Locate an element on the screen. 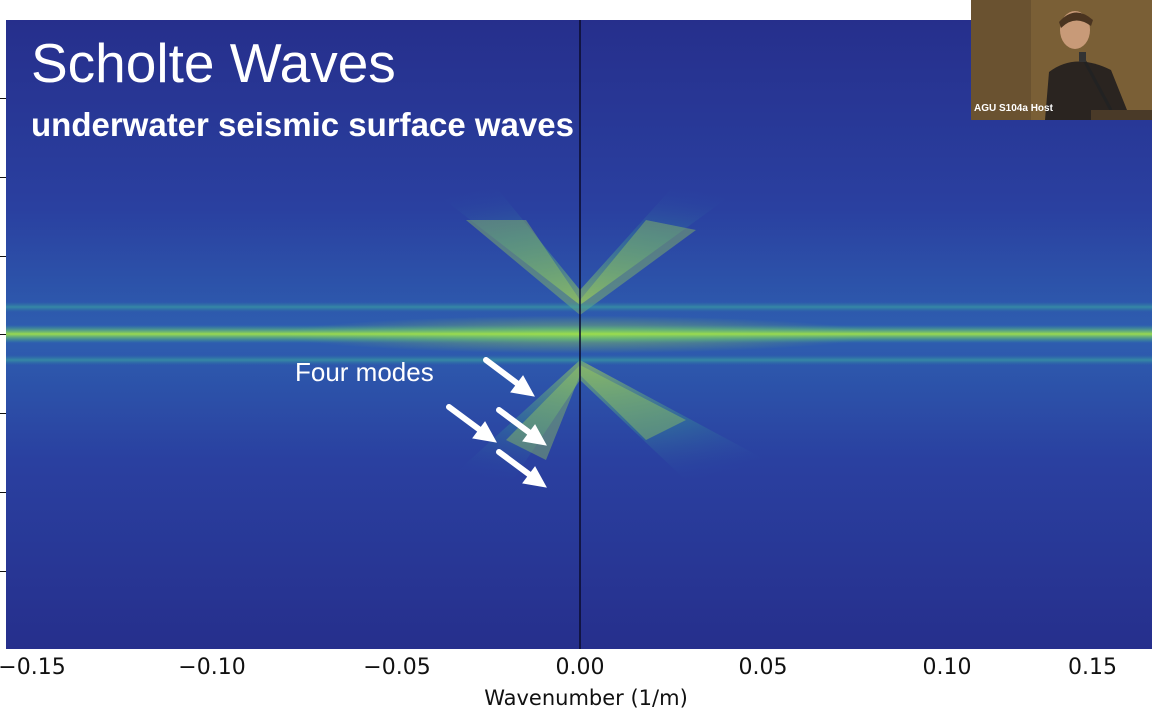 The image size is (1152, 720). x-tick-label: 0.00 is located at coordinates (580, 667).